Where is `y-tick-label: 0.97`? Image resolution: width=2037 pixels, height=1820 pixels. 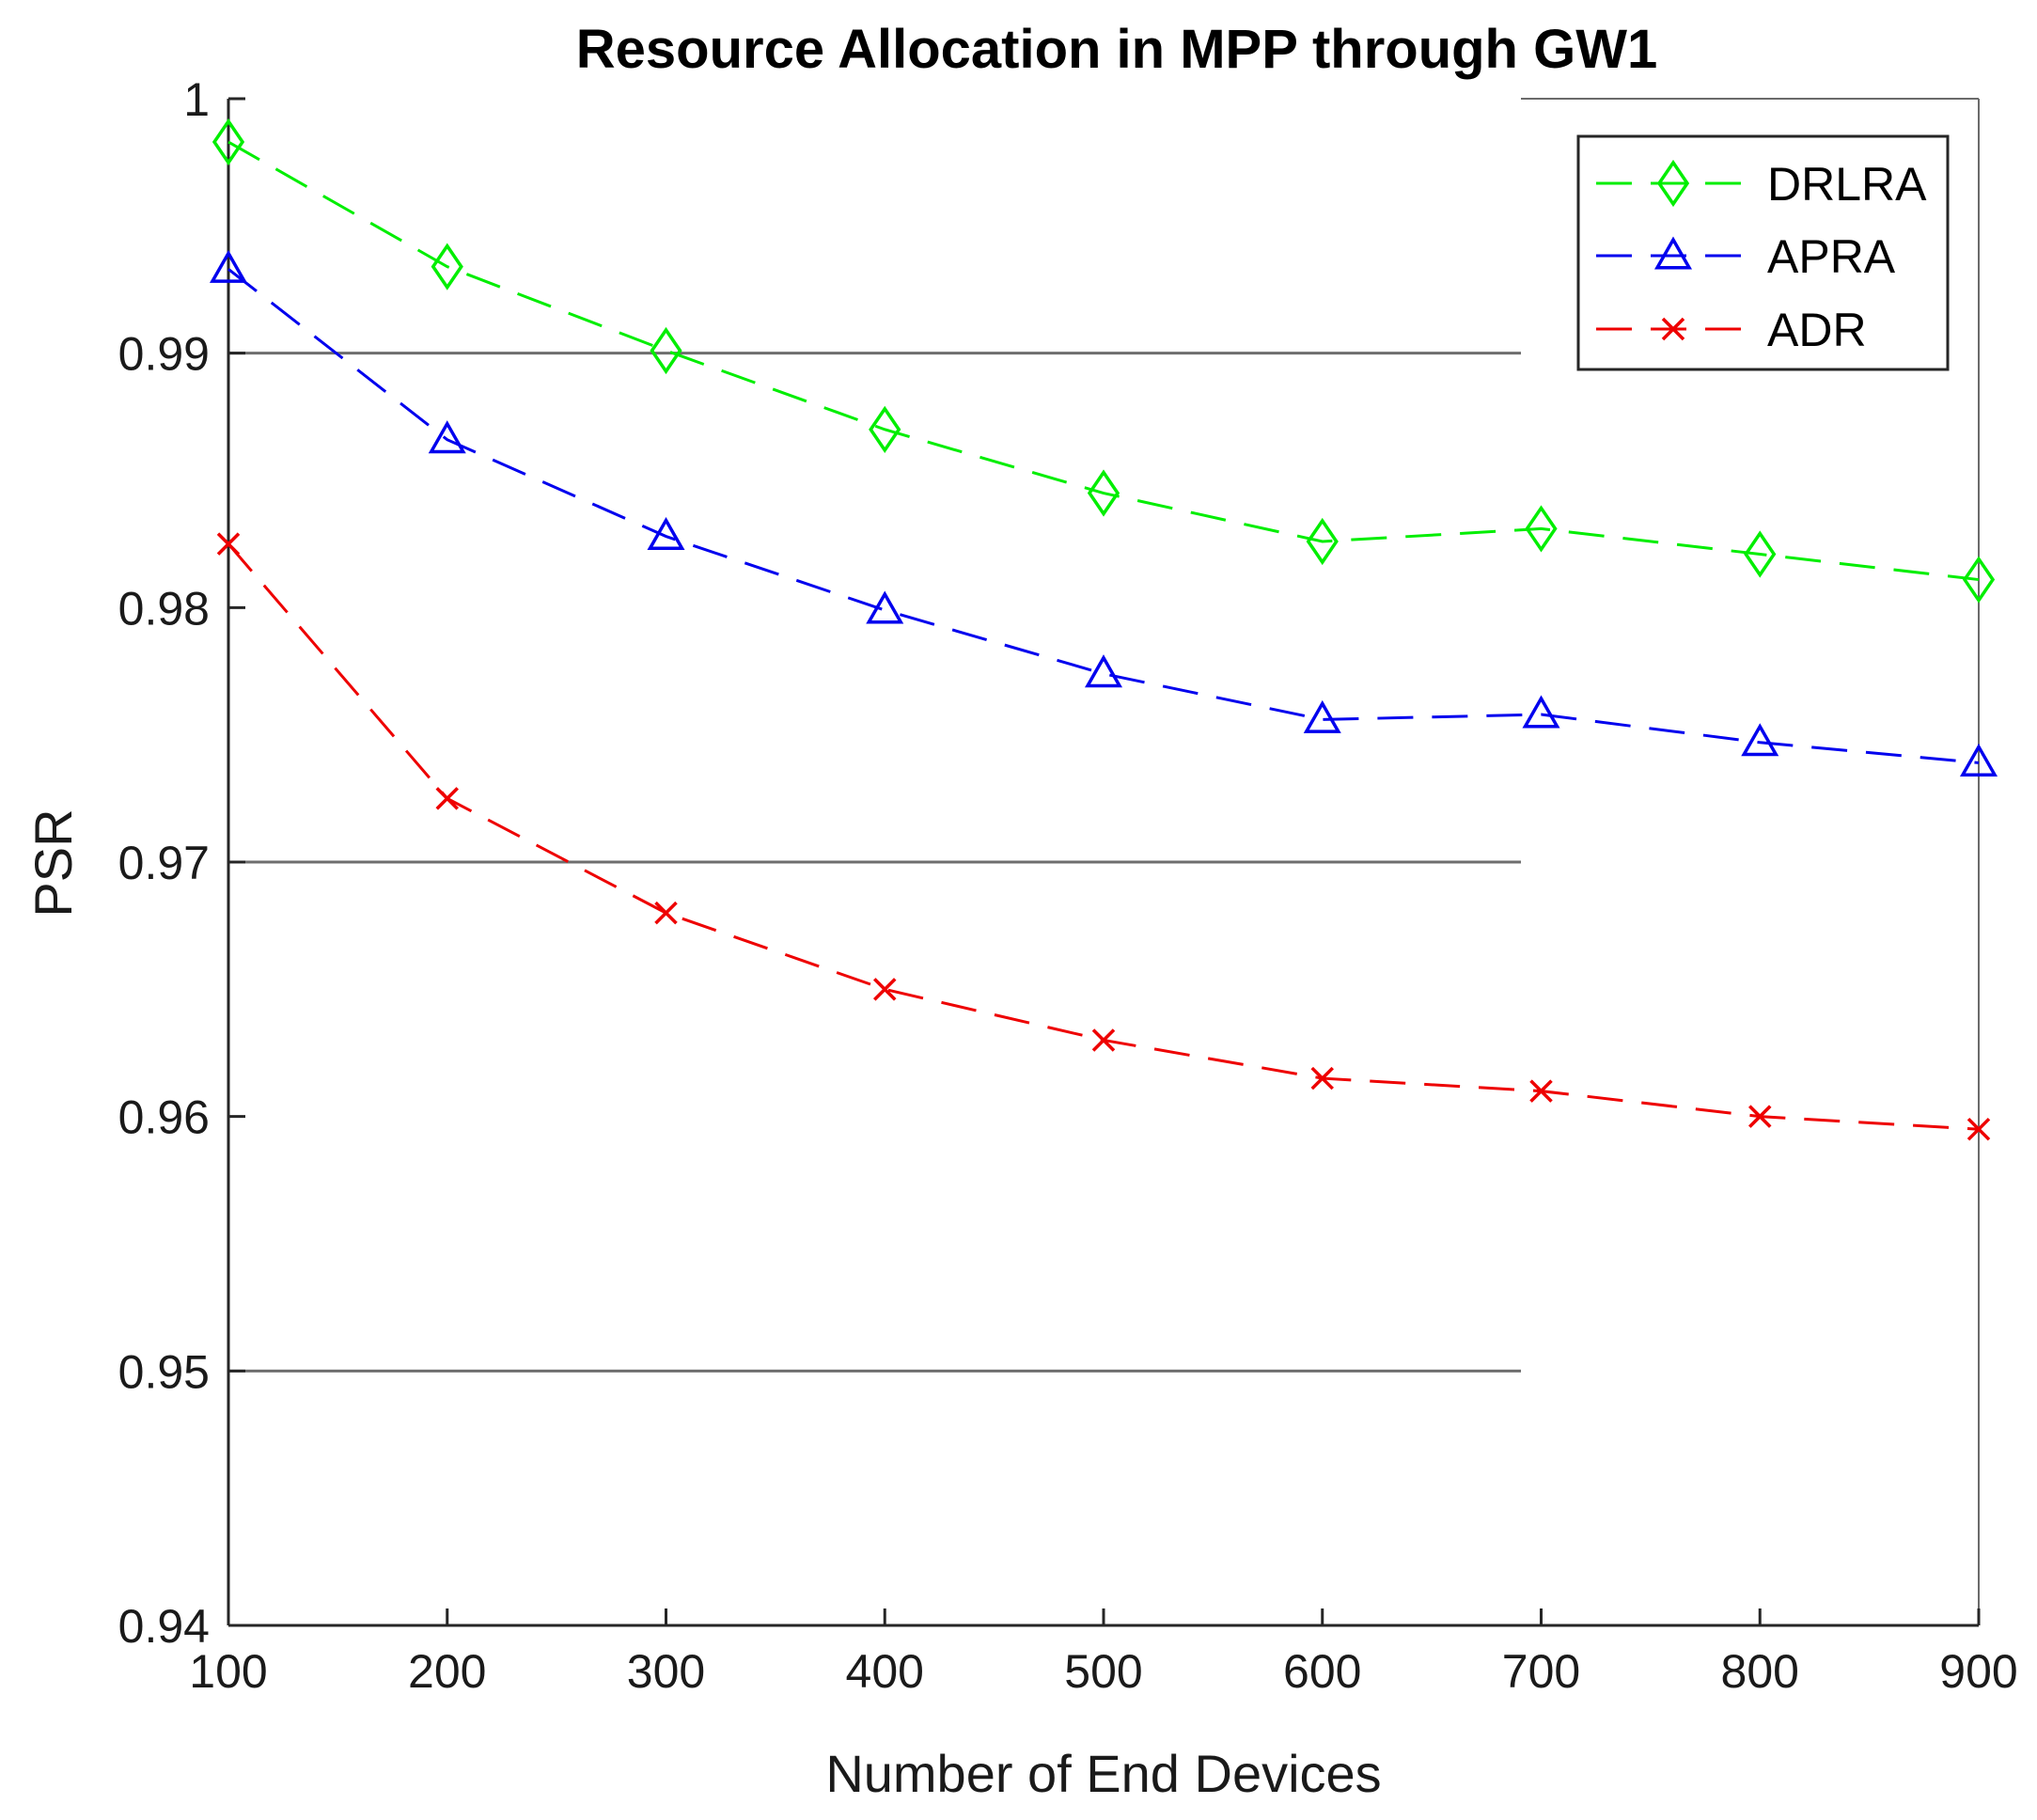 y-tick-label: 0.97 is located at coordinates (164, 863).